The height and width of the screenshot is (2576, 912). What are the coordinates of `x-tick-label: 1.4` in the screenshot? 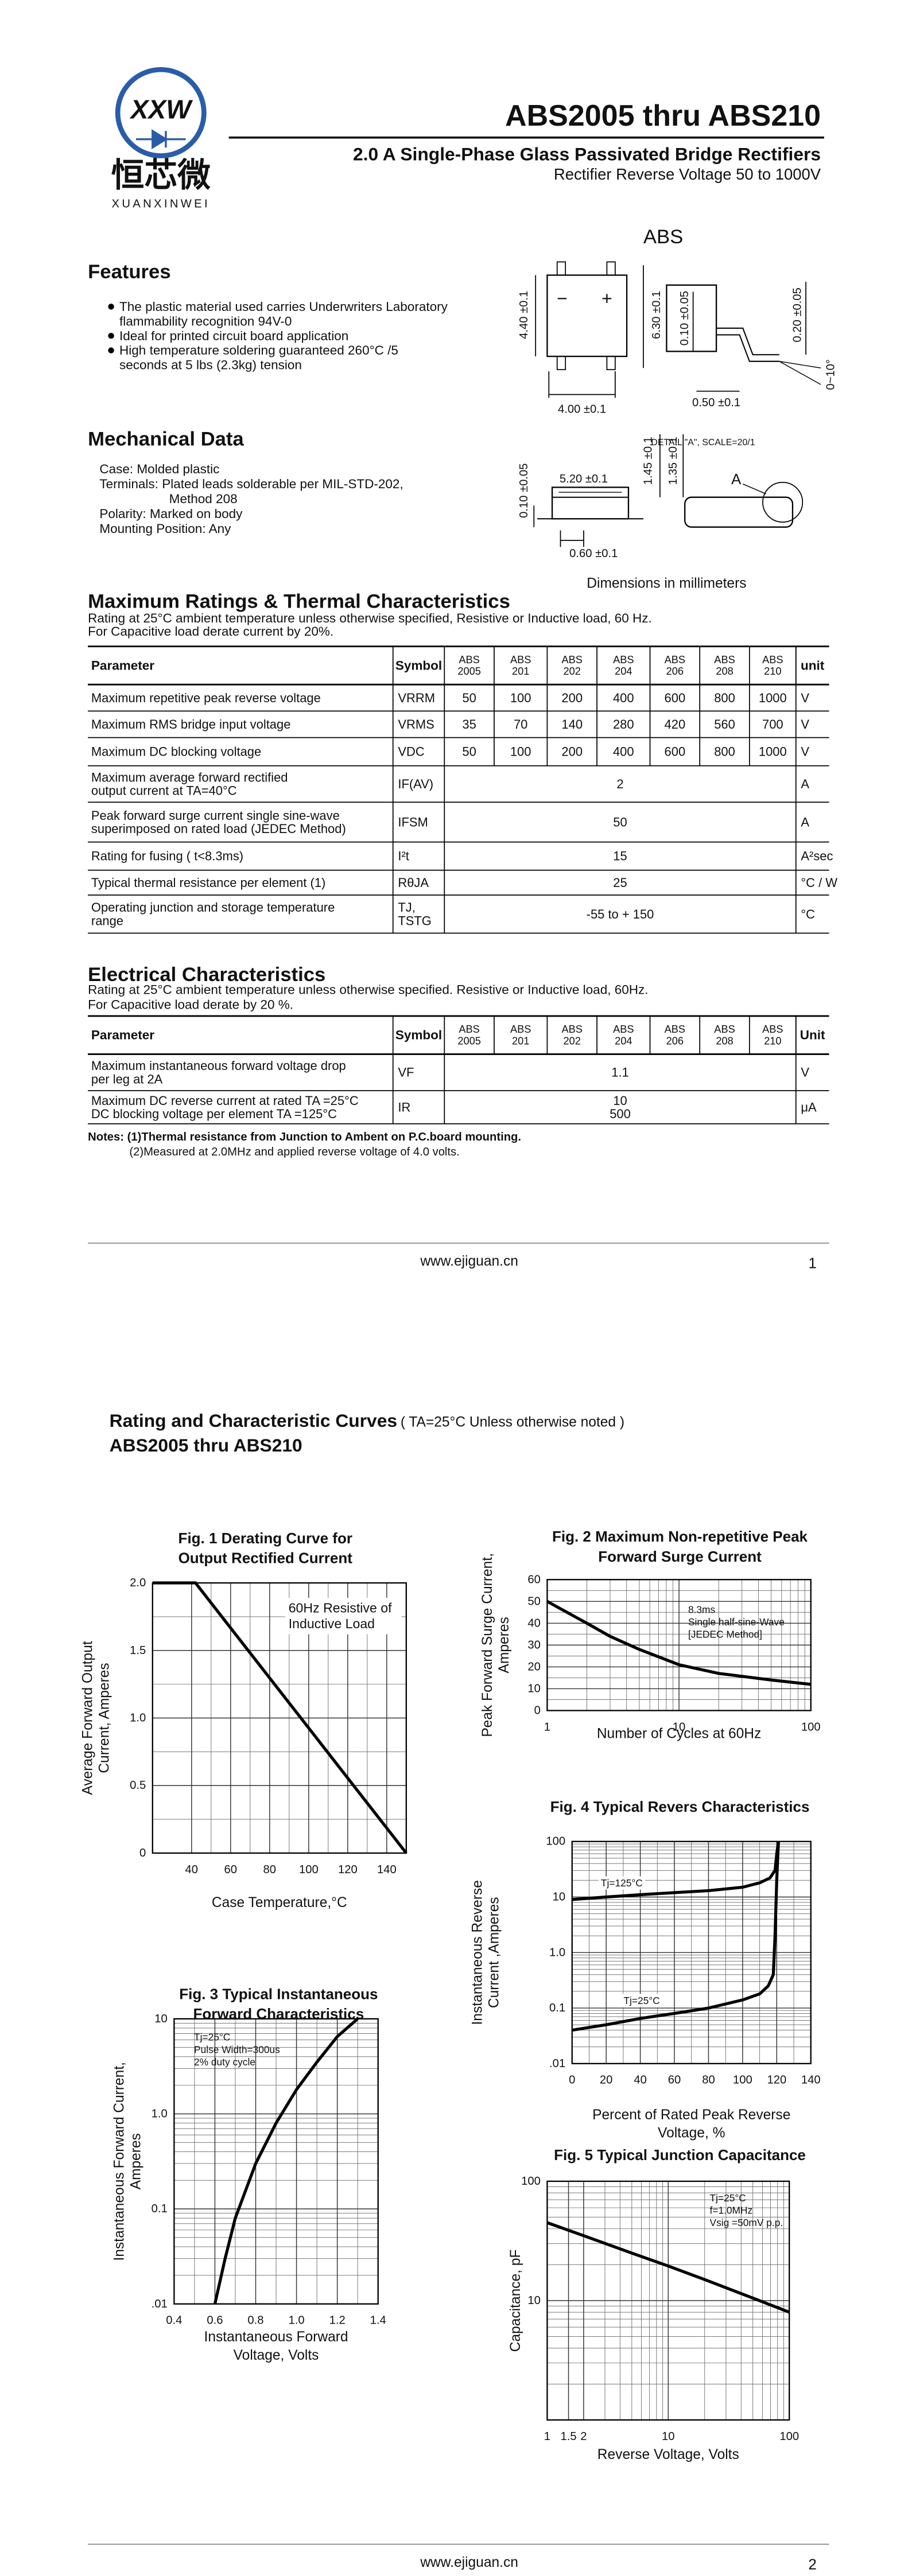 It's located at (378, 2320).